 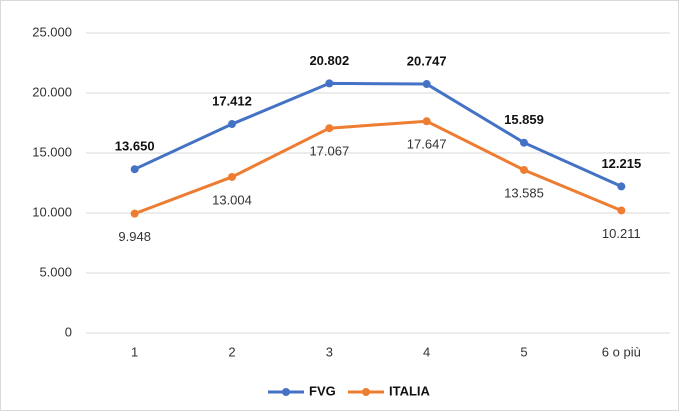 I want to click on x-tick-label: 4, so click(x=426, y=351).